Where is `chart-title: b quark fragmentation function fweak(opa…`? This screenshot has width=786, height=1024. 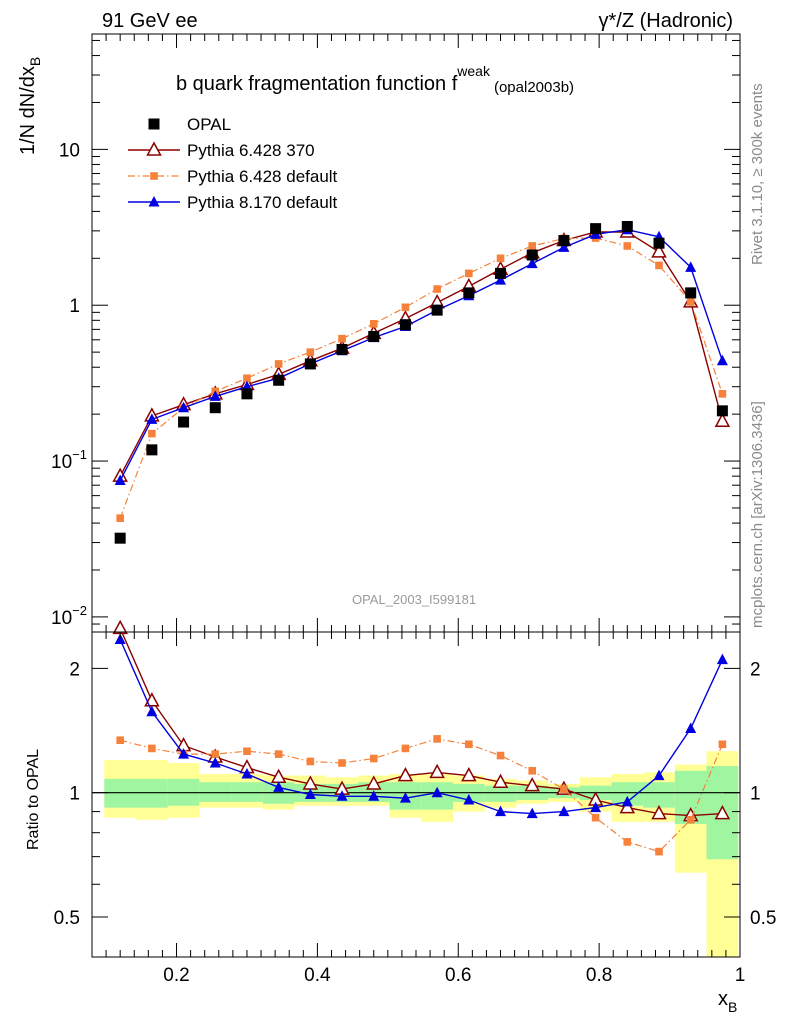 chart-title: b quark fragmentation function fweak(opa… is located at coordinates (375, 79).